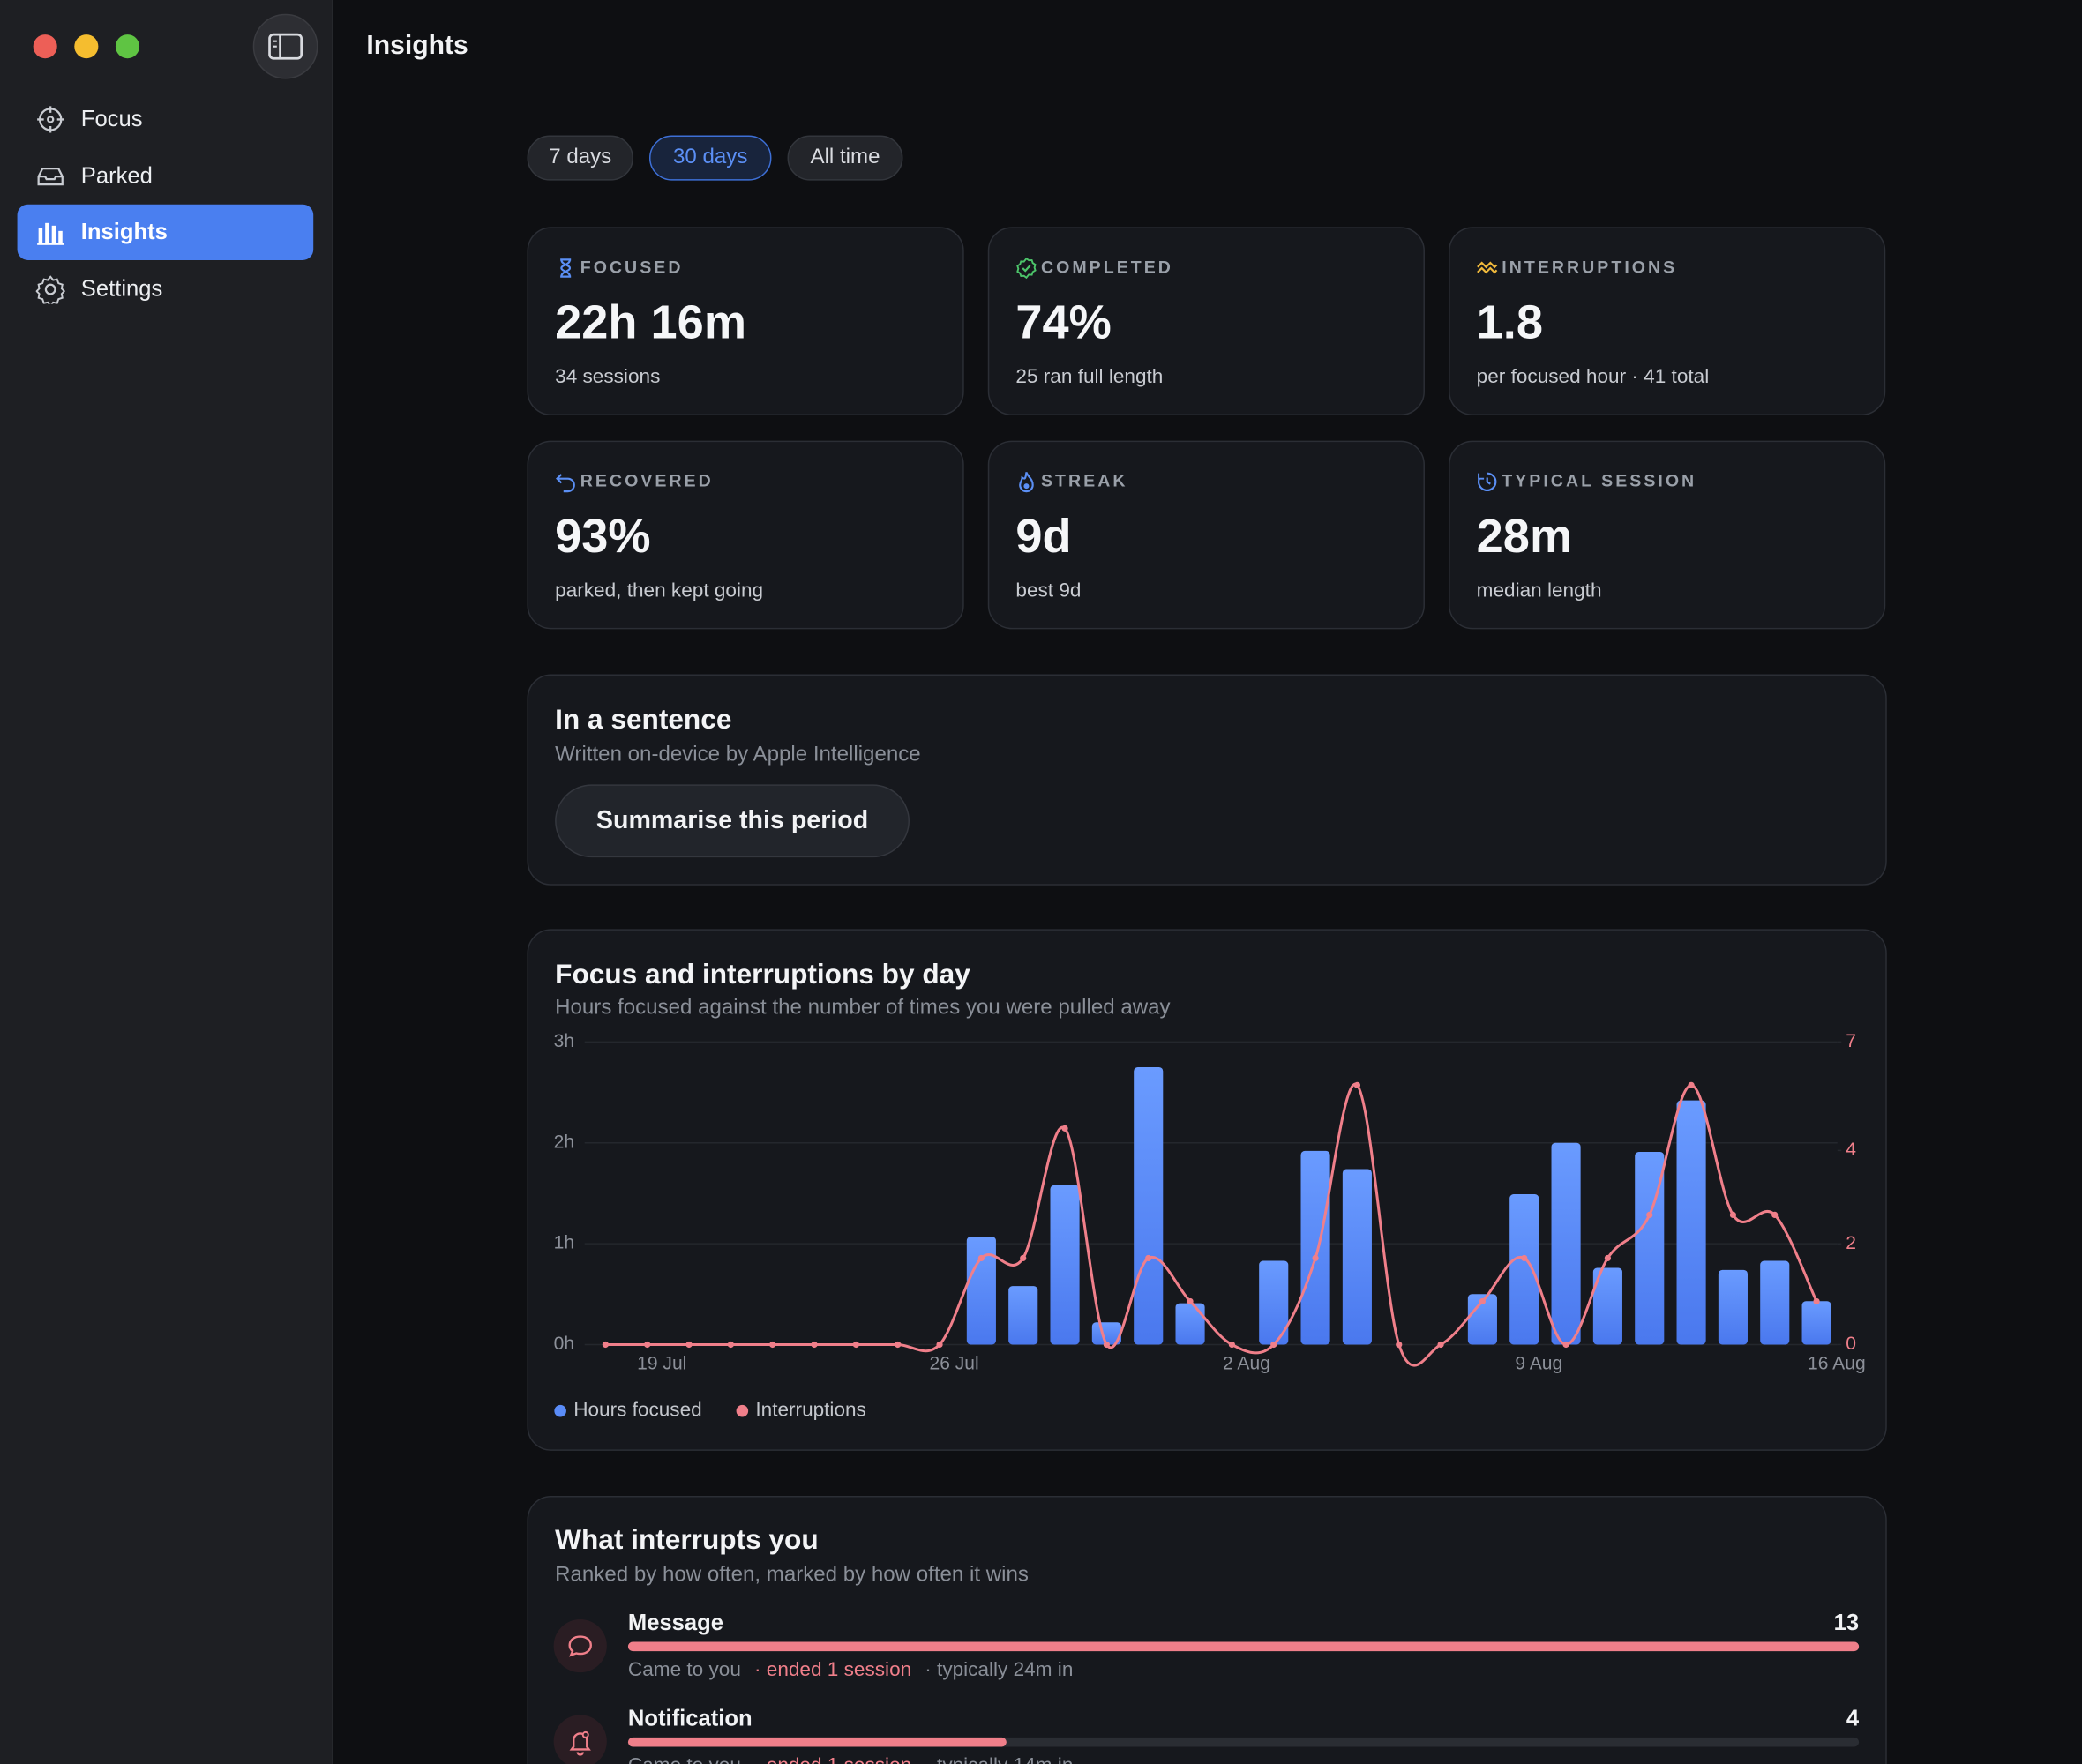 This screenshot has width=2082, height=1764. Describe the element at coordinates (1063, 322) in the screenshot. I see `stat-value: 74%` at that location.